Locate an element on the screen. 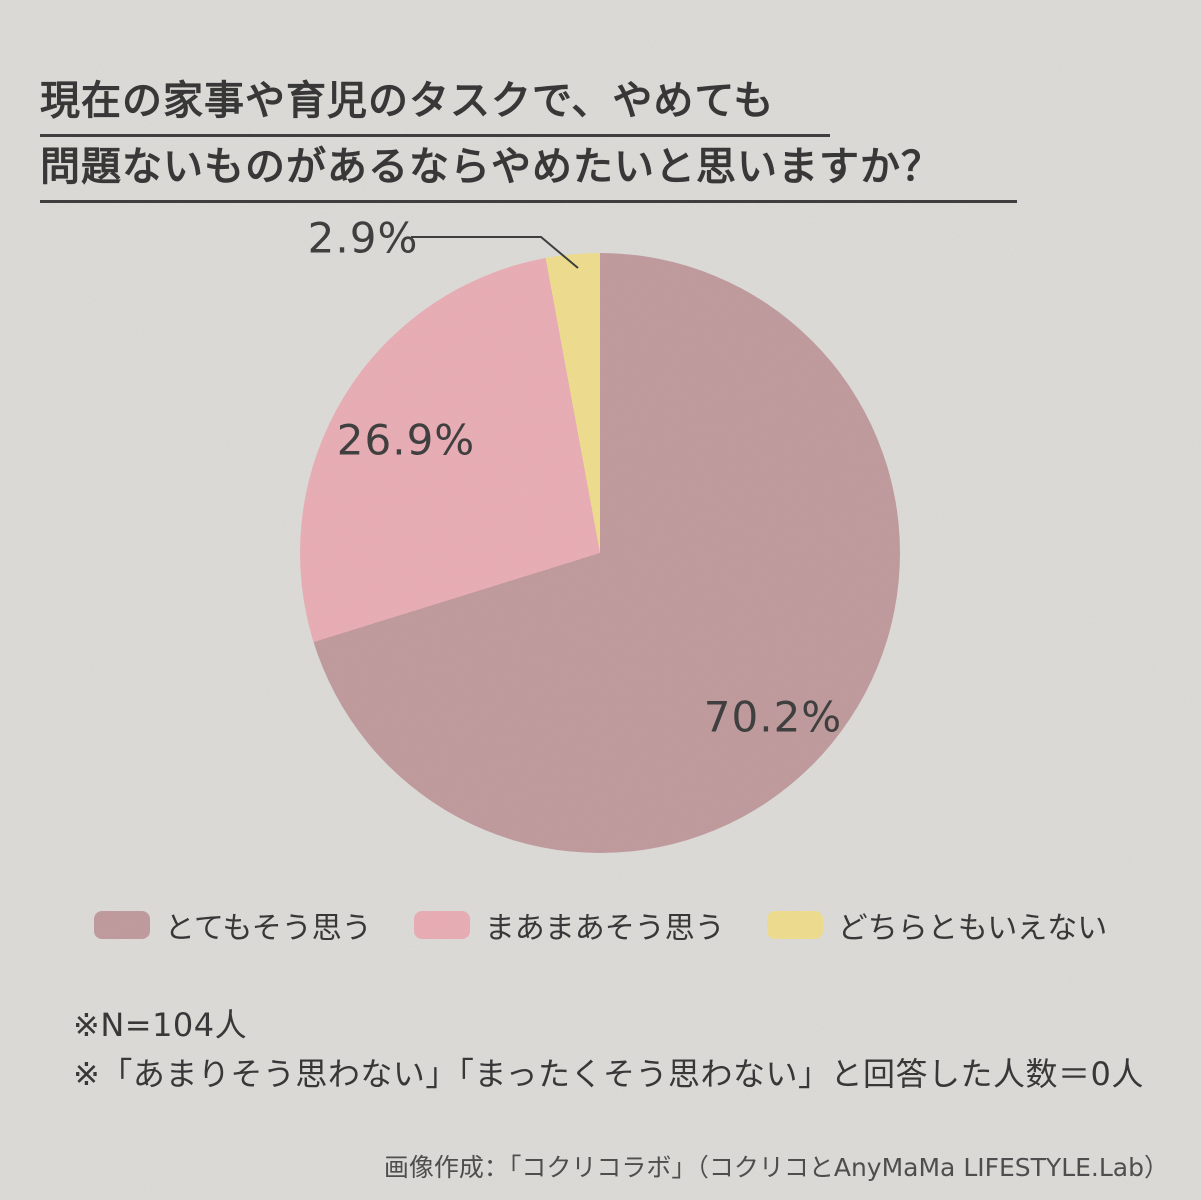 Image resolution: width=1201 pixels, height=1200 pixels. legend-item-dochira: どちらともいえない is located at coordinates (937, 925).